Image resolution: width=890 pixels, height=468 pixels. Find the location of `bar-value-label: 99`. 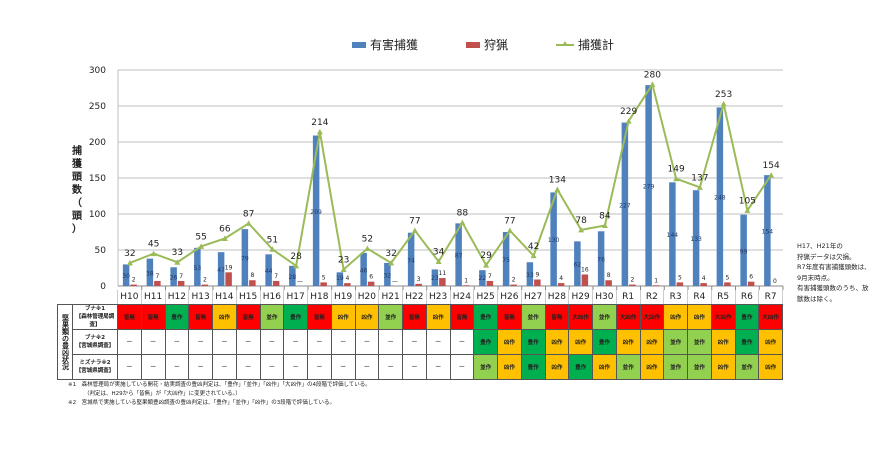

bar-value-label: 99 is located at coordinates (744, 251).